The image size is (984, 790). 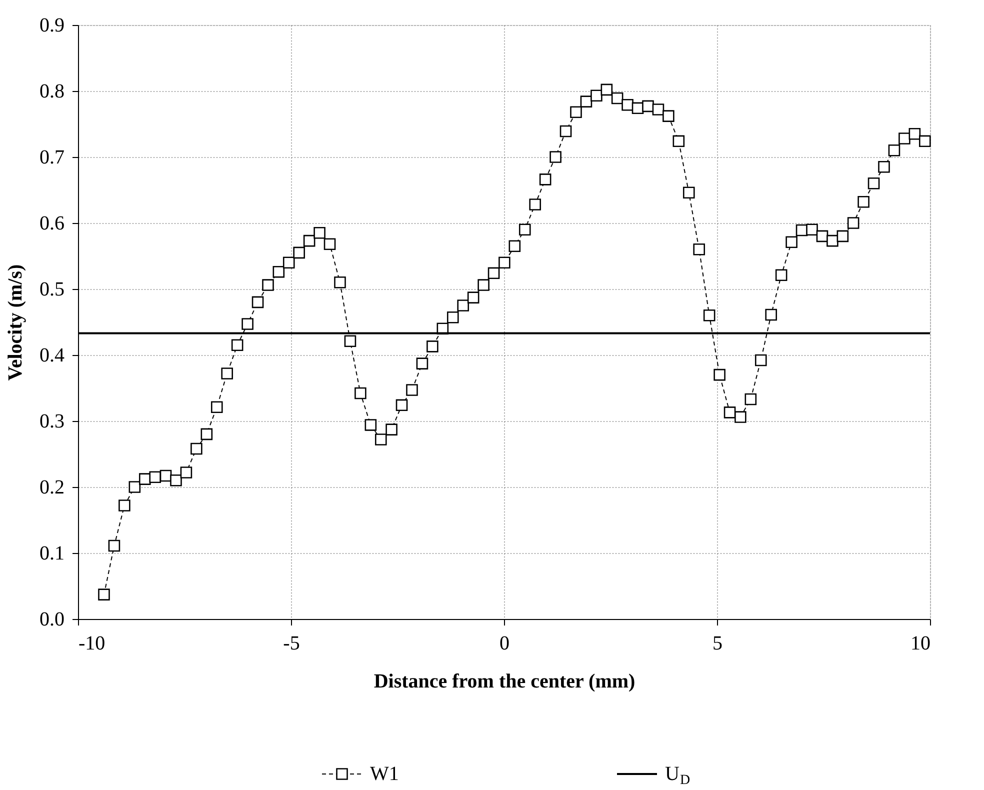 What do you see at coordinates (505, 643) in the screenshot?
I see `x-tick-label: 0` at bounding box center [505, 643].